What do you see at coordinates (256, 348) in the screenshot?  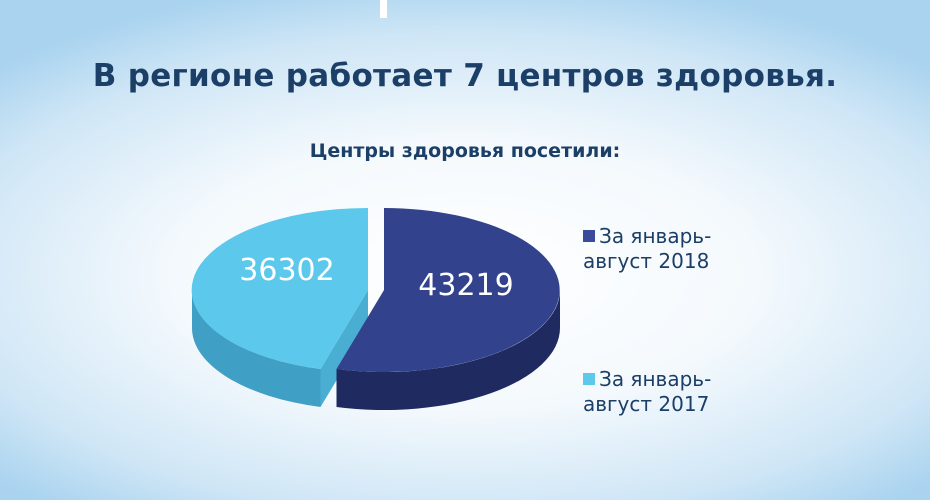 I see `slice-side-2017` at bounding box center [256, 348].